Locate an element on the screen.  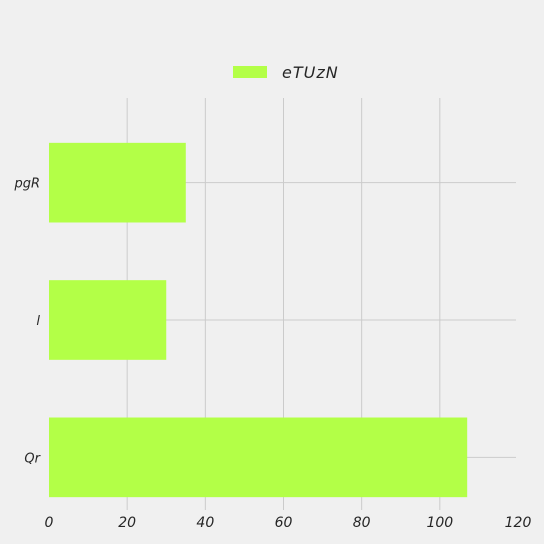
y-category-label: Qr is located at coordinates (32, 458).